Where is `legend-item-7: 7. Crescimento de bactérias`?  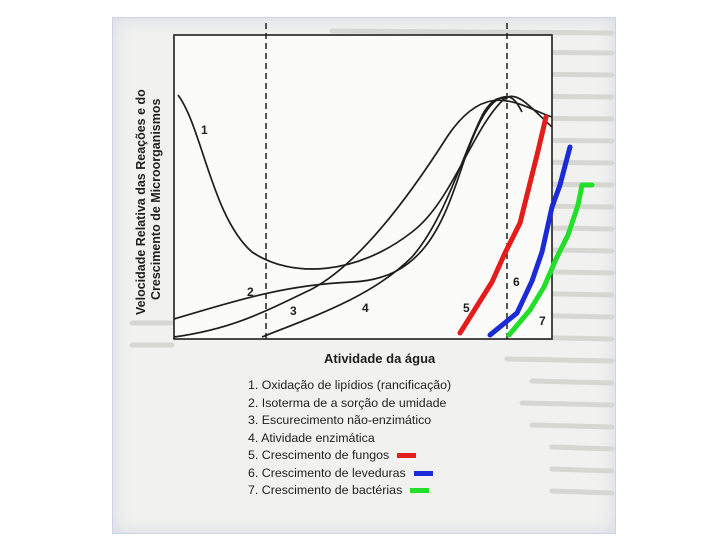 legend-item-7: 7. Crescimento de bactérias is located at coordinates (349, 491).